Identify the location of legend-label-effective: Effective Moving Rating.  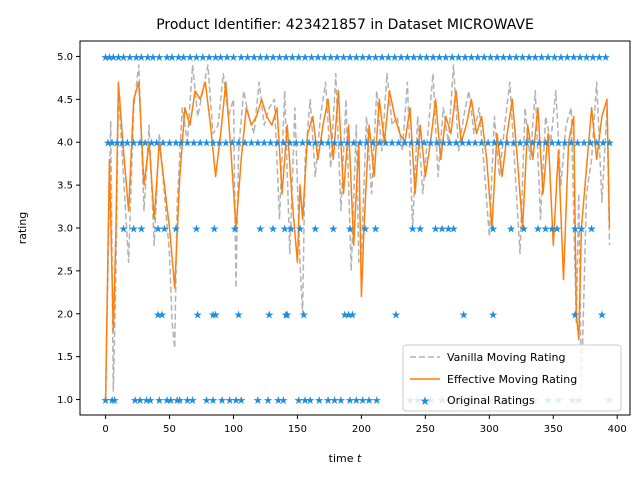
(512, 379).